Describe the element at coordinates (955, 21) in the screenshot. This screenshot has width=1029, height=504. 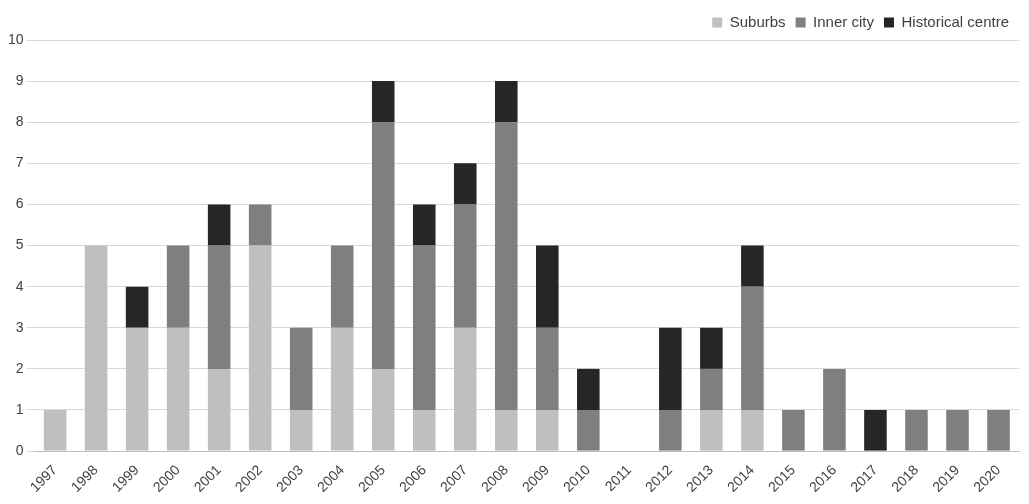
I see `legend-label: Historical centre` at that location.